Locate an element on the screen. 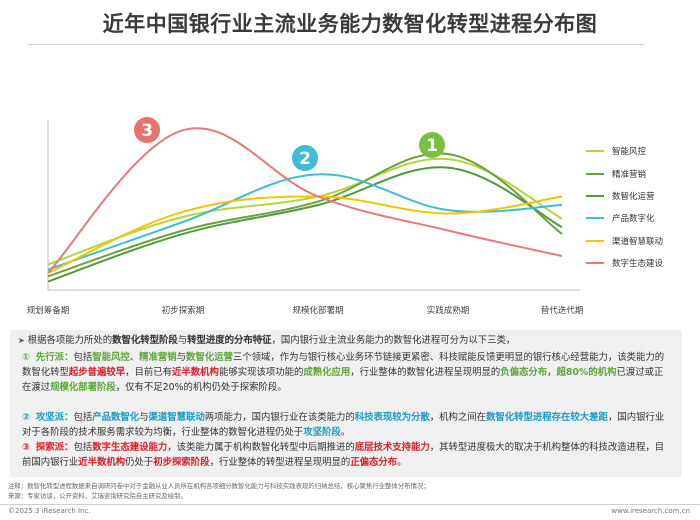 This screenshot has height=520, width=700. copyright: ©2025.3 iResearch Inc. is located at coordinates (49, 511).